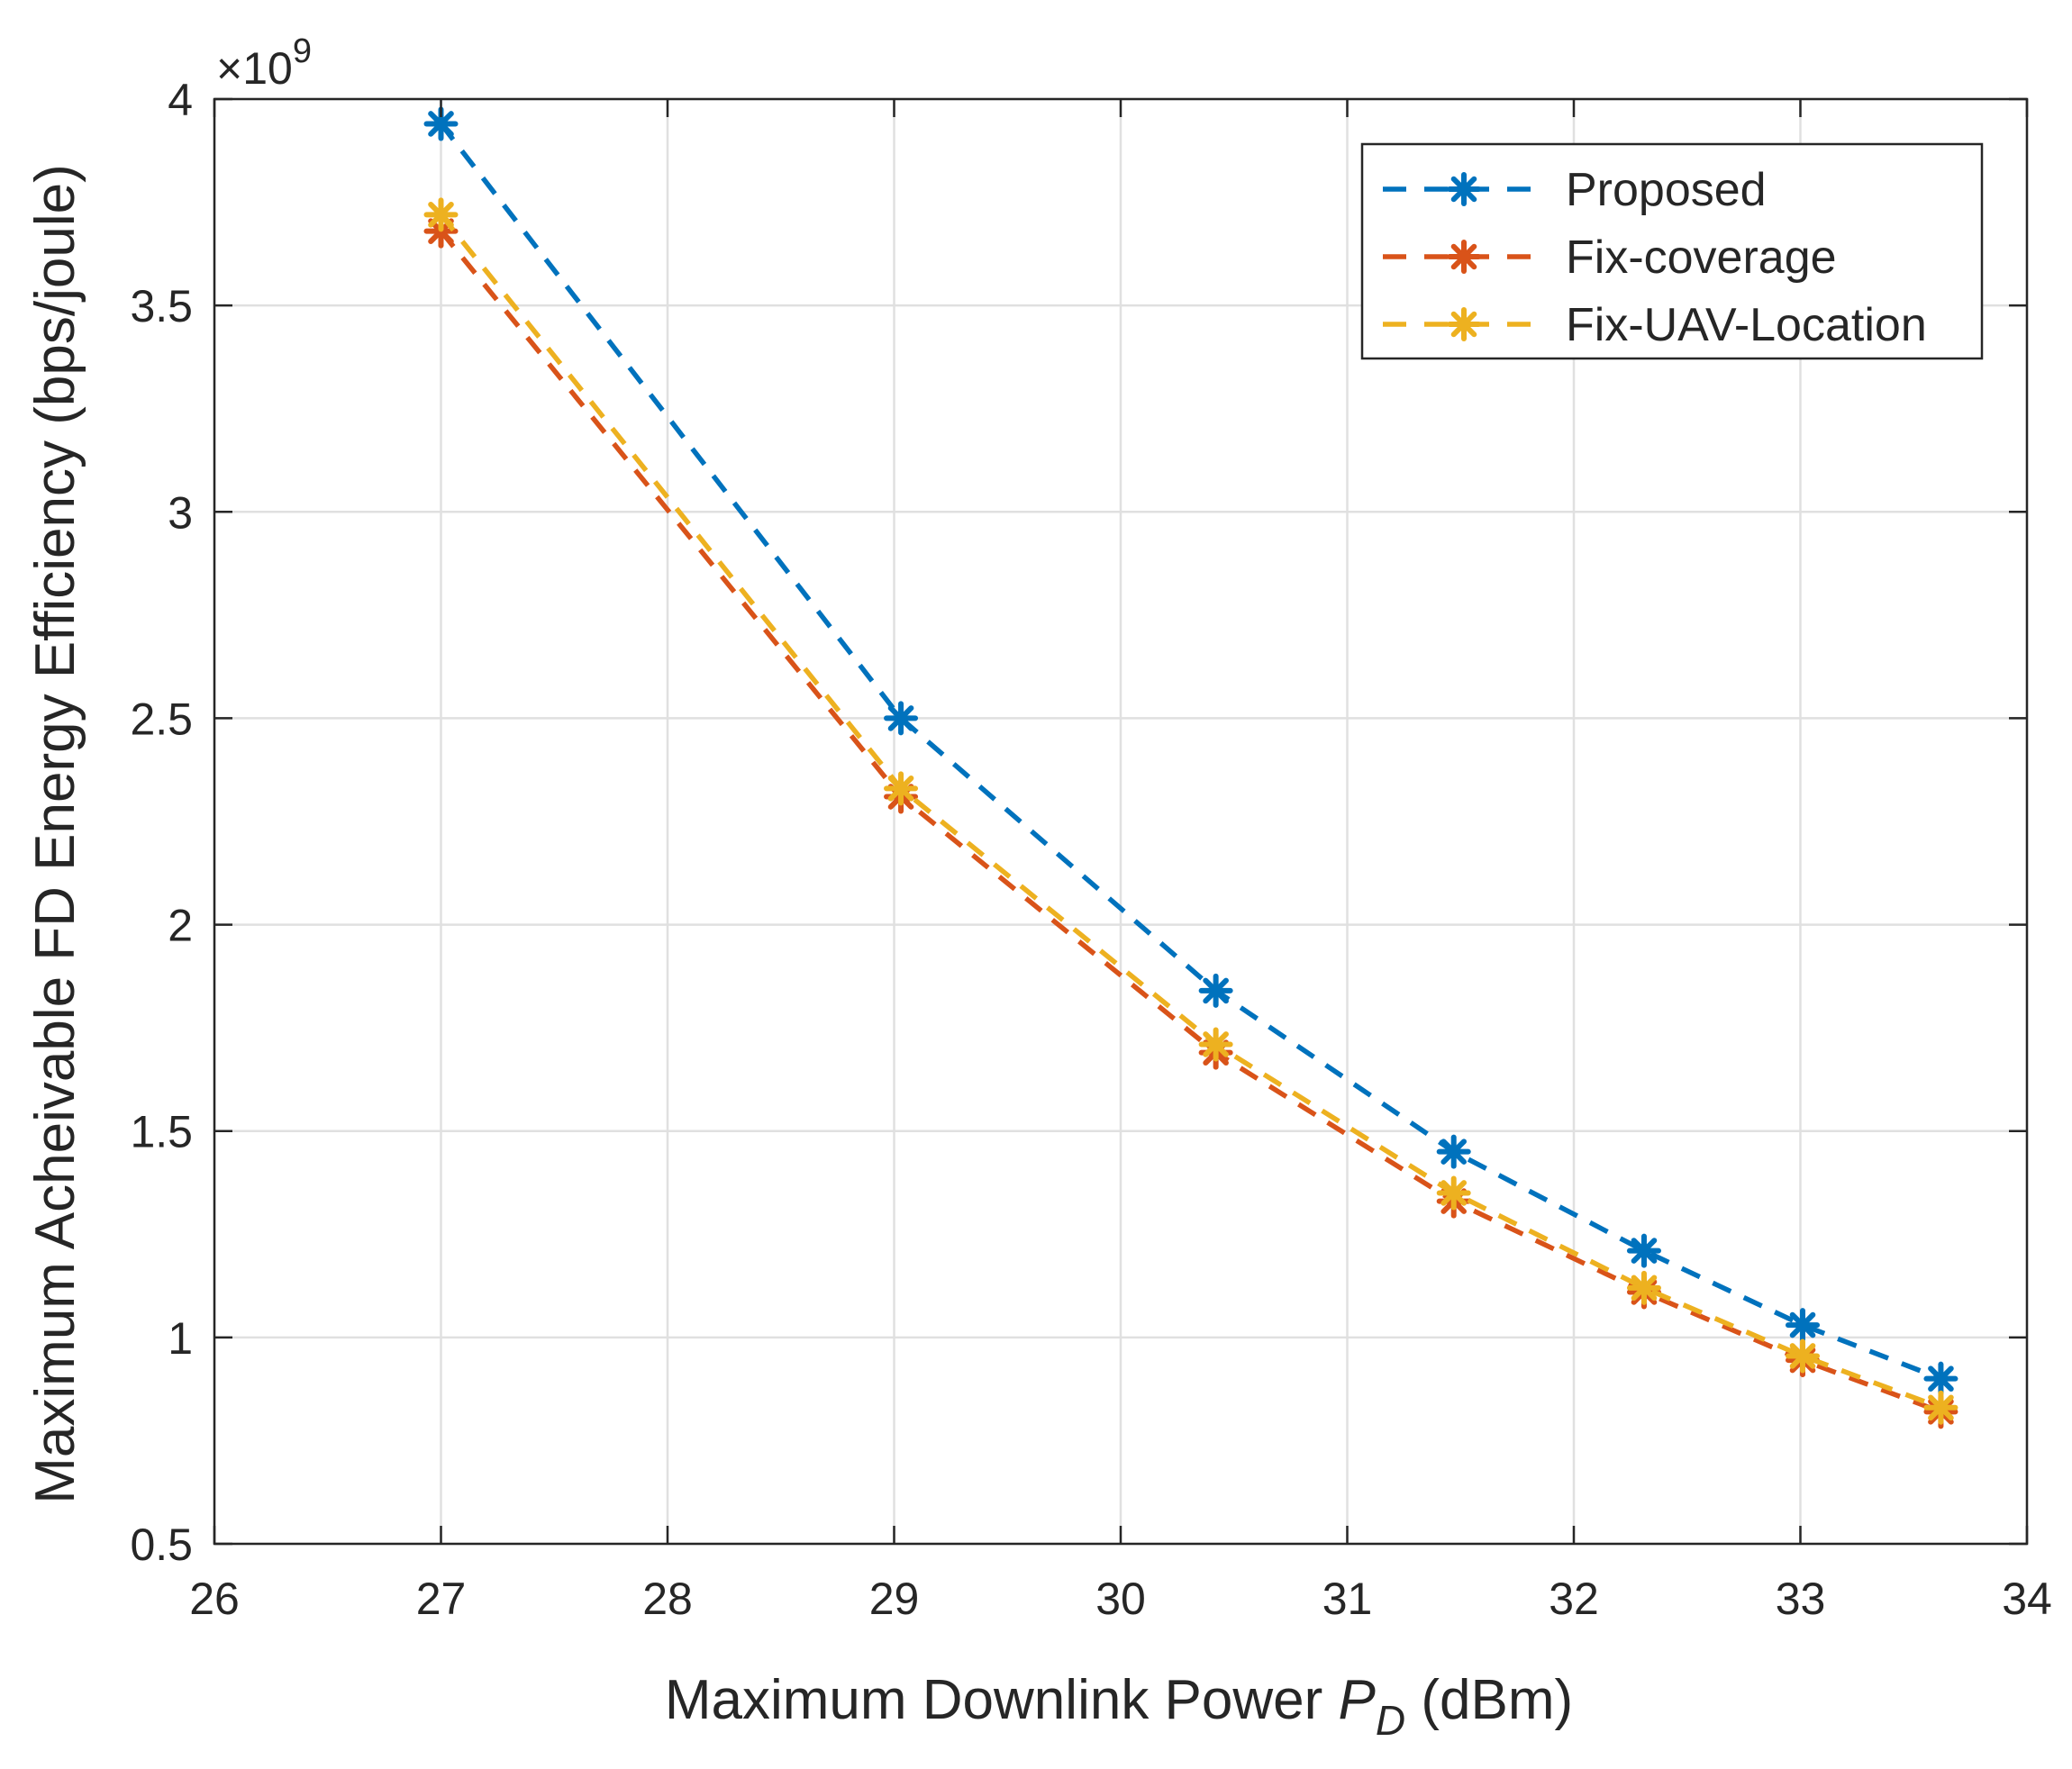 The height and width of the screenshot is (1769, 2072). I want to click on y-tick-label: 1.5, so click(161, 1132).